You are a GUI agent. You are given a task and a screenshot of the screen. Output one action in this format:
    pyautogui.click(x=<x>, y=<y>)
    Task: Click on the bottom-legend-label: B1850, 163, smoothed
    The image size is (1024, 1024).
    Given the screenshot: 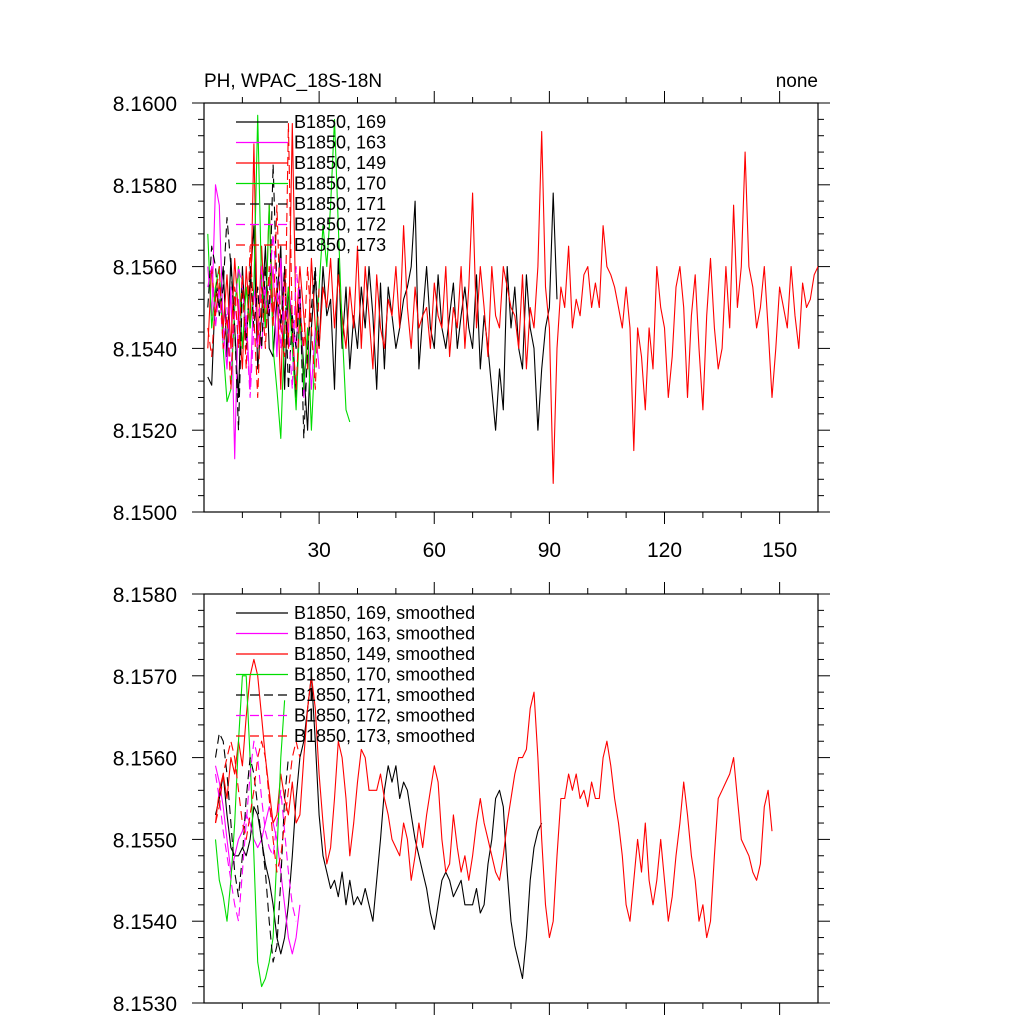 What is the action you would take?
    pyautogui.click(x=384, y=634)
    